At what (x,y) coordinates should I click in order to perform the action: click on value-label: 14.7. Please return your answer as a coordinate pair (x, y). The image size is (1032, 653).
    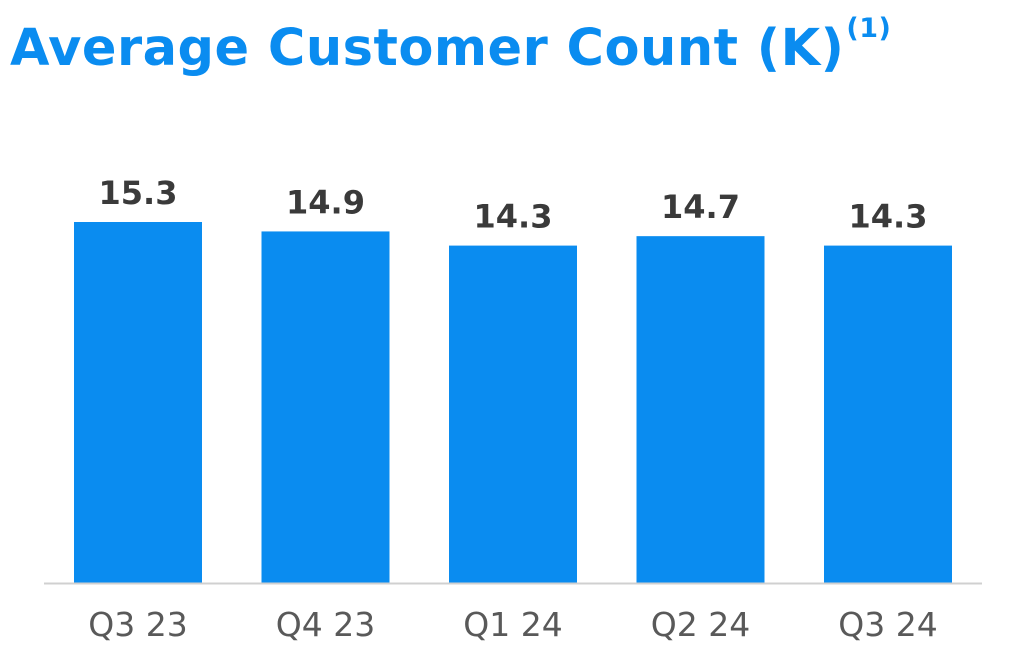
    Looking at the image, I should click on (700, 207).